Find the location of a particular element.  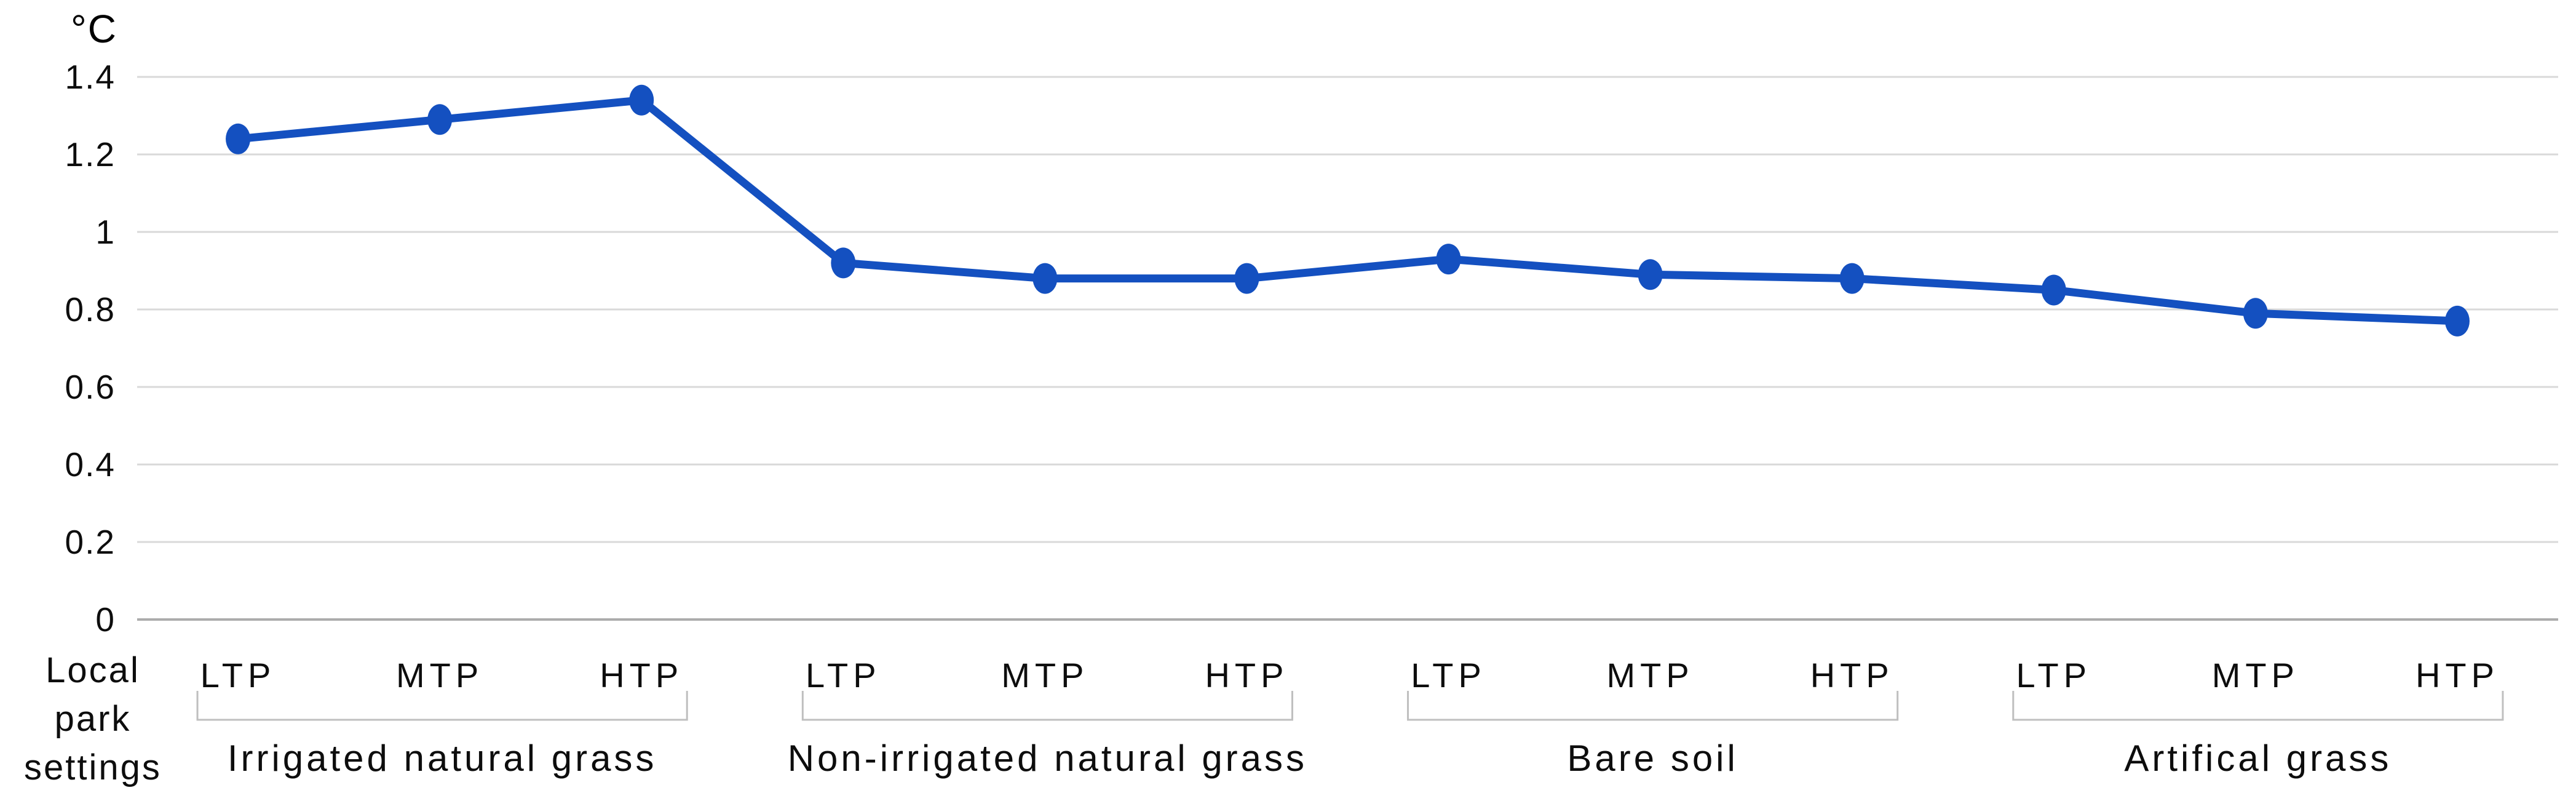

x-axis-title: Local park settings is located at coordinates (93, 719).